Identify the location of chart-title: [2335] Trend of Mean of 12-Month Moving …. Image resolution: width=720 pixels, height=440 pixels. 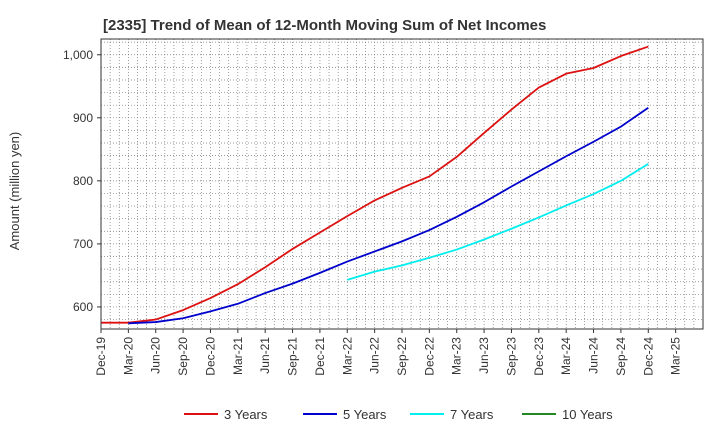
(324, 25).